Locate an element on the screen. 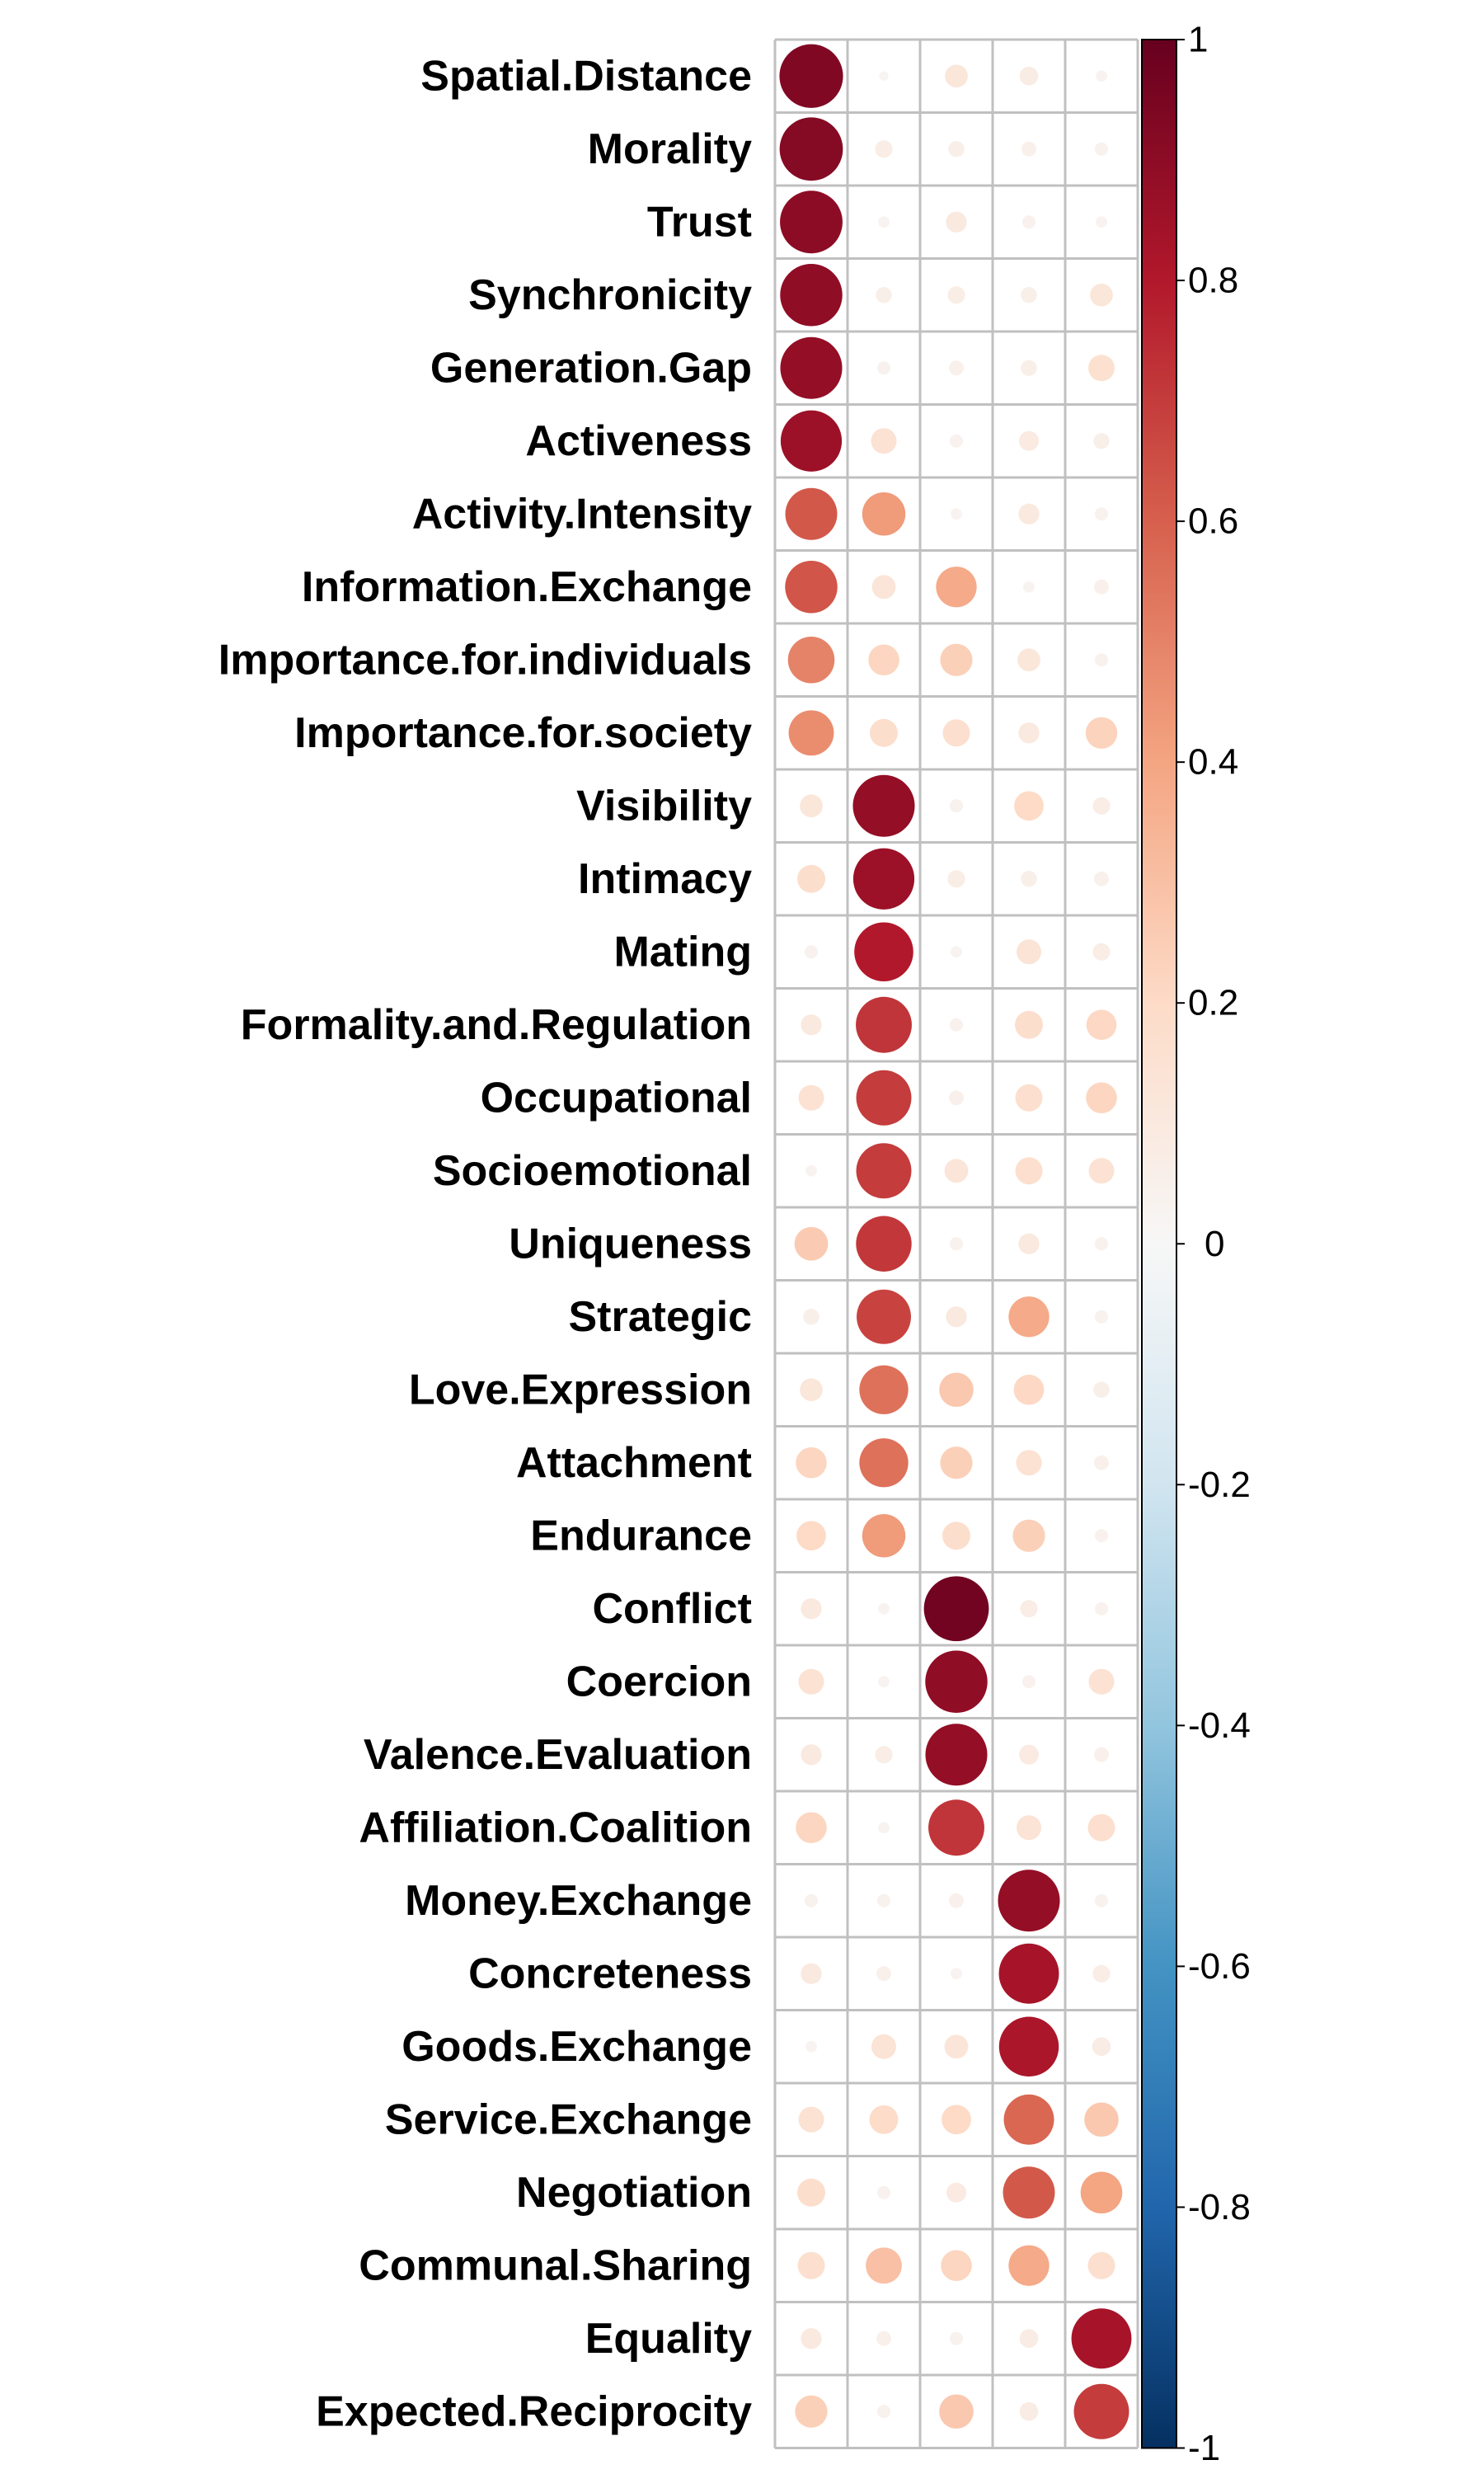 This screenshot has height=2474, width=1484. row-label: Intimacy is located at coordinates (665, 879).